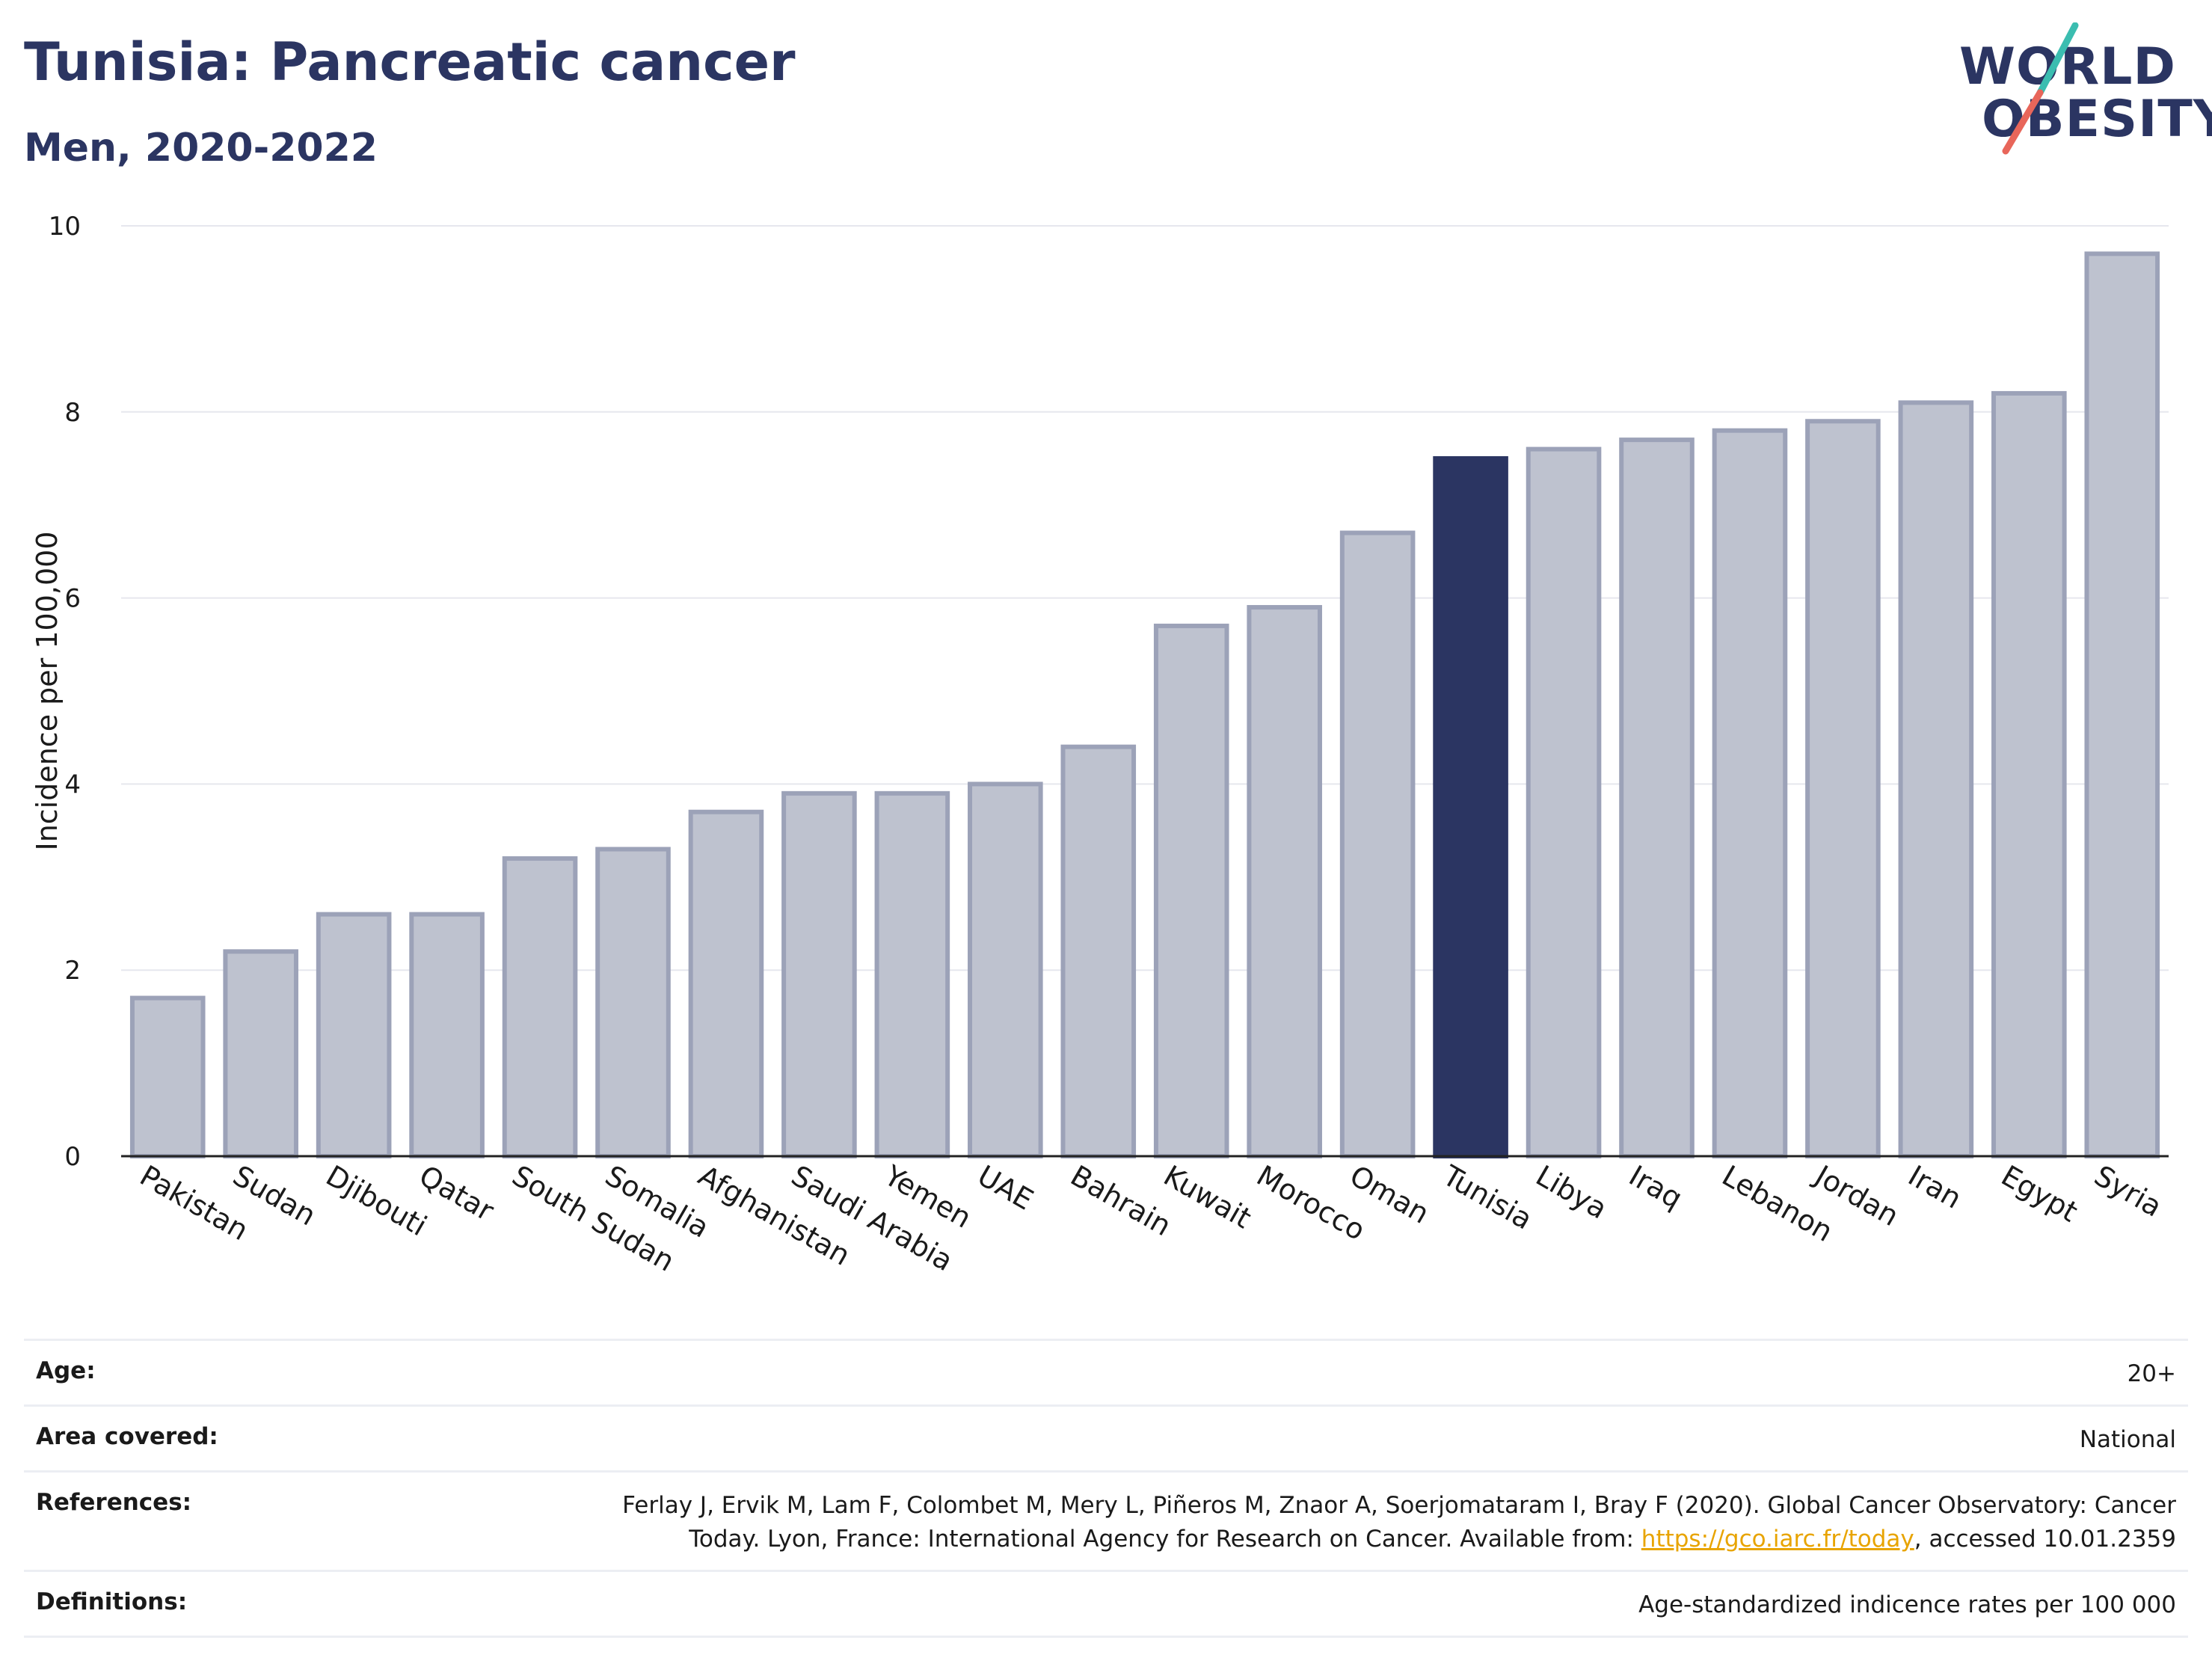 The image size is (2212, 1655). I want to click on meta-row-area: Area covered: National, so click(1106, 1437).